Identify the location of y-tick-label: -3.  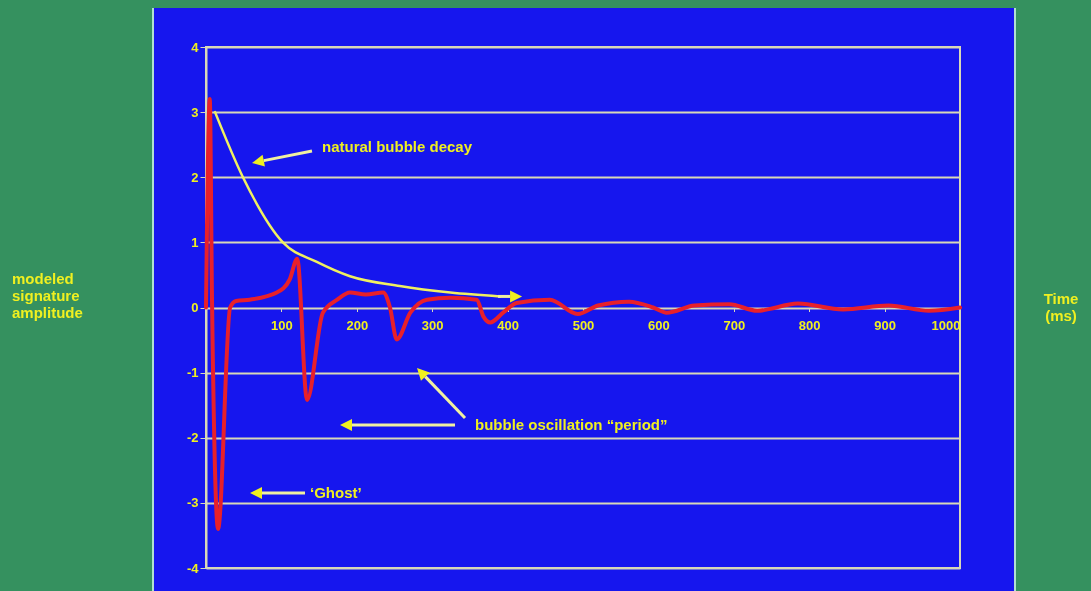
(192, 503).